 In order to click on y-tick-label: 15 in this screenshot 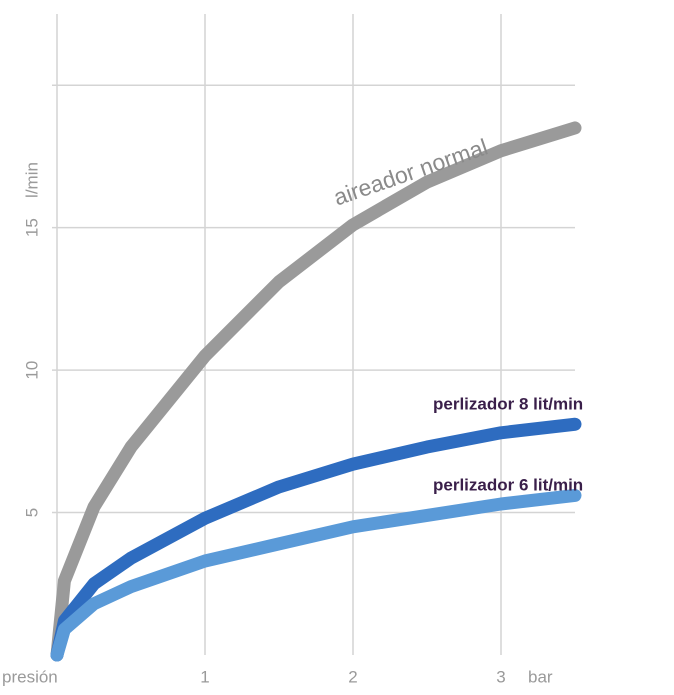, I will do `click(31, 227)`.